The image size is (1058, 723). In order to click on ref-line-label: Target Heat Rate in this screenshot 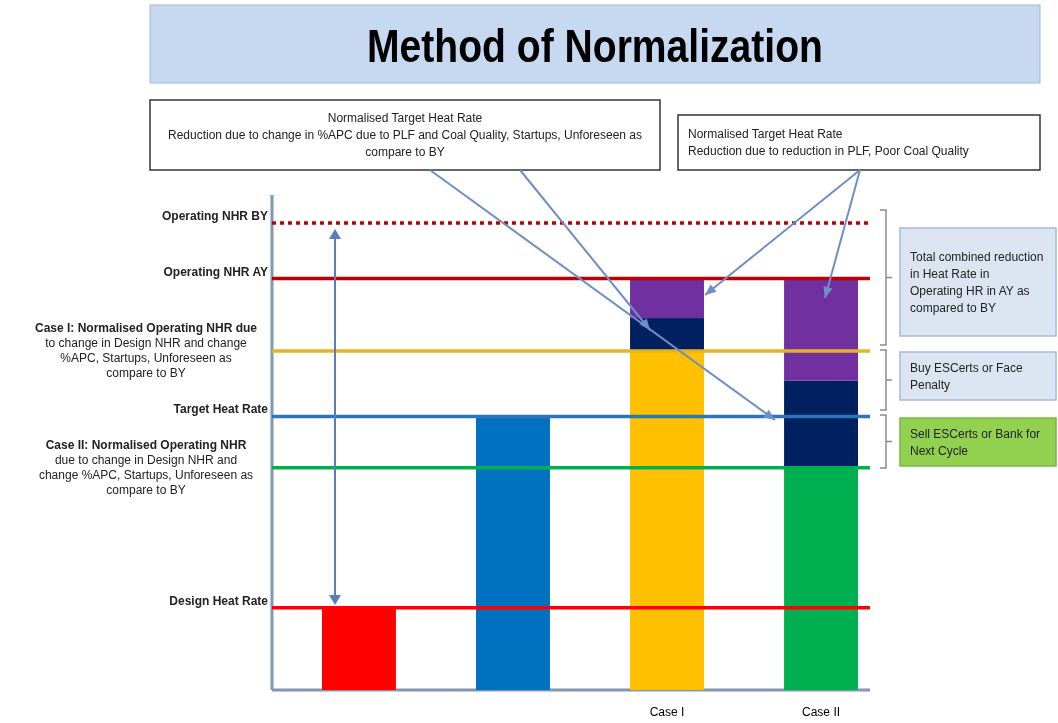, I will do `click(221, 409)`.